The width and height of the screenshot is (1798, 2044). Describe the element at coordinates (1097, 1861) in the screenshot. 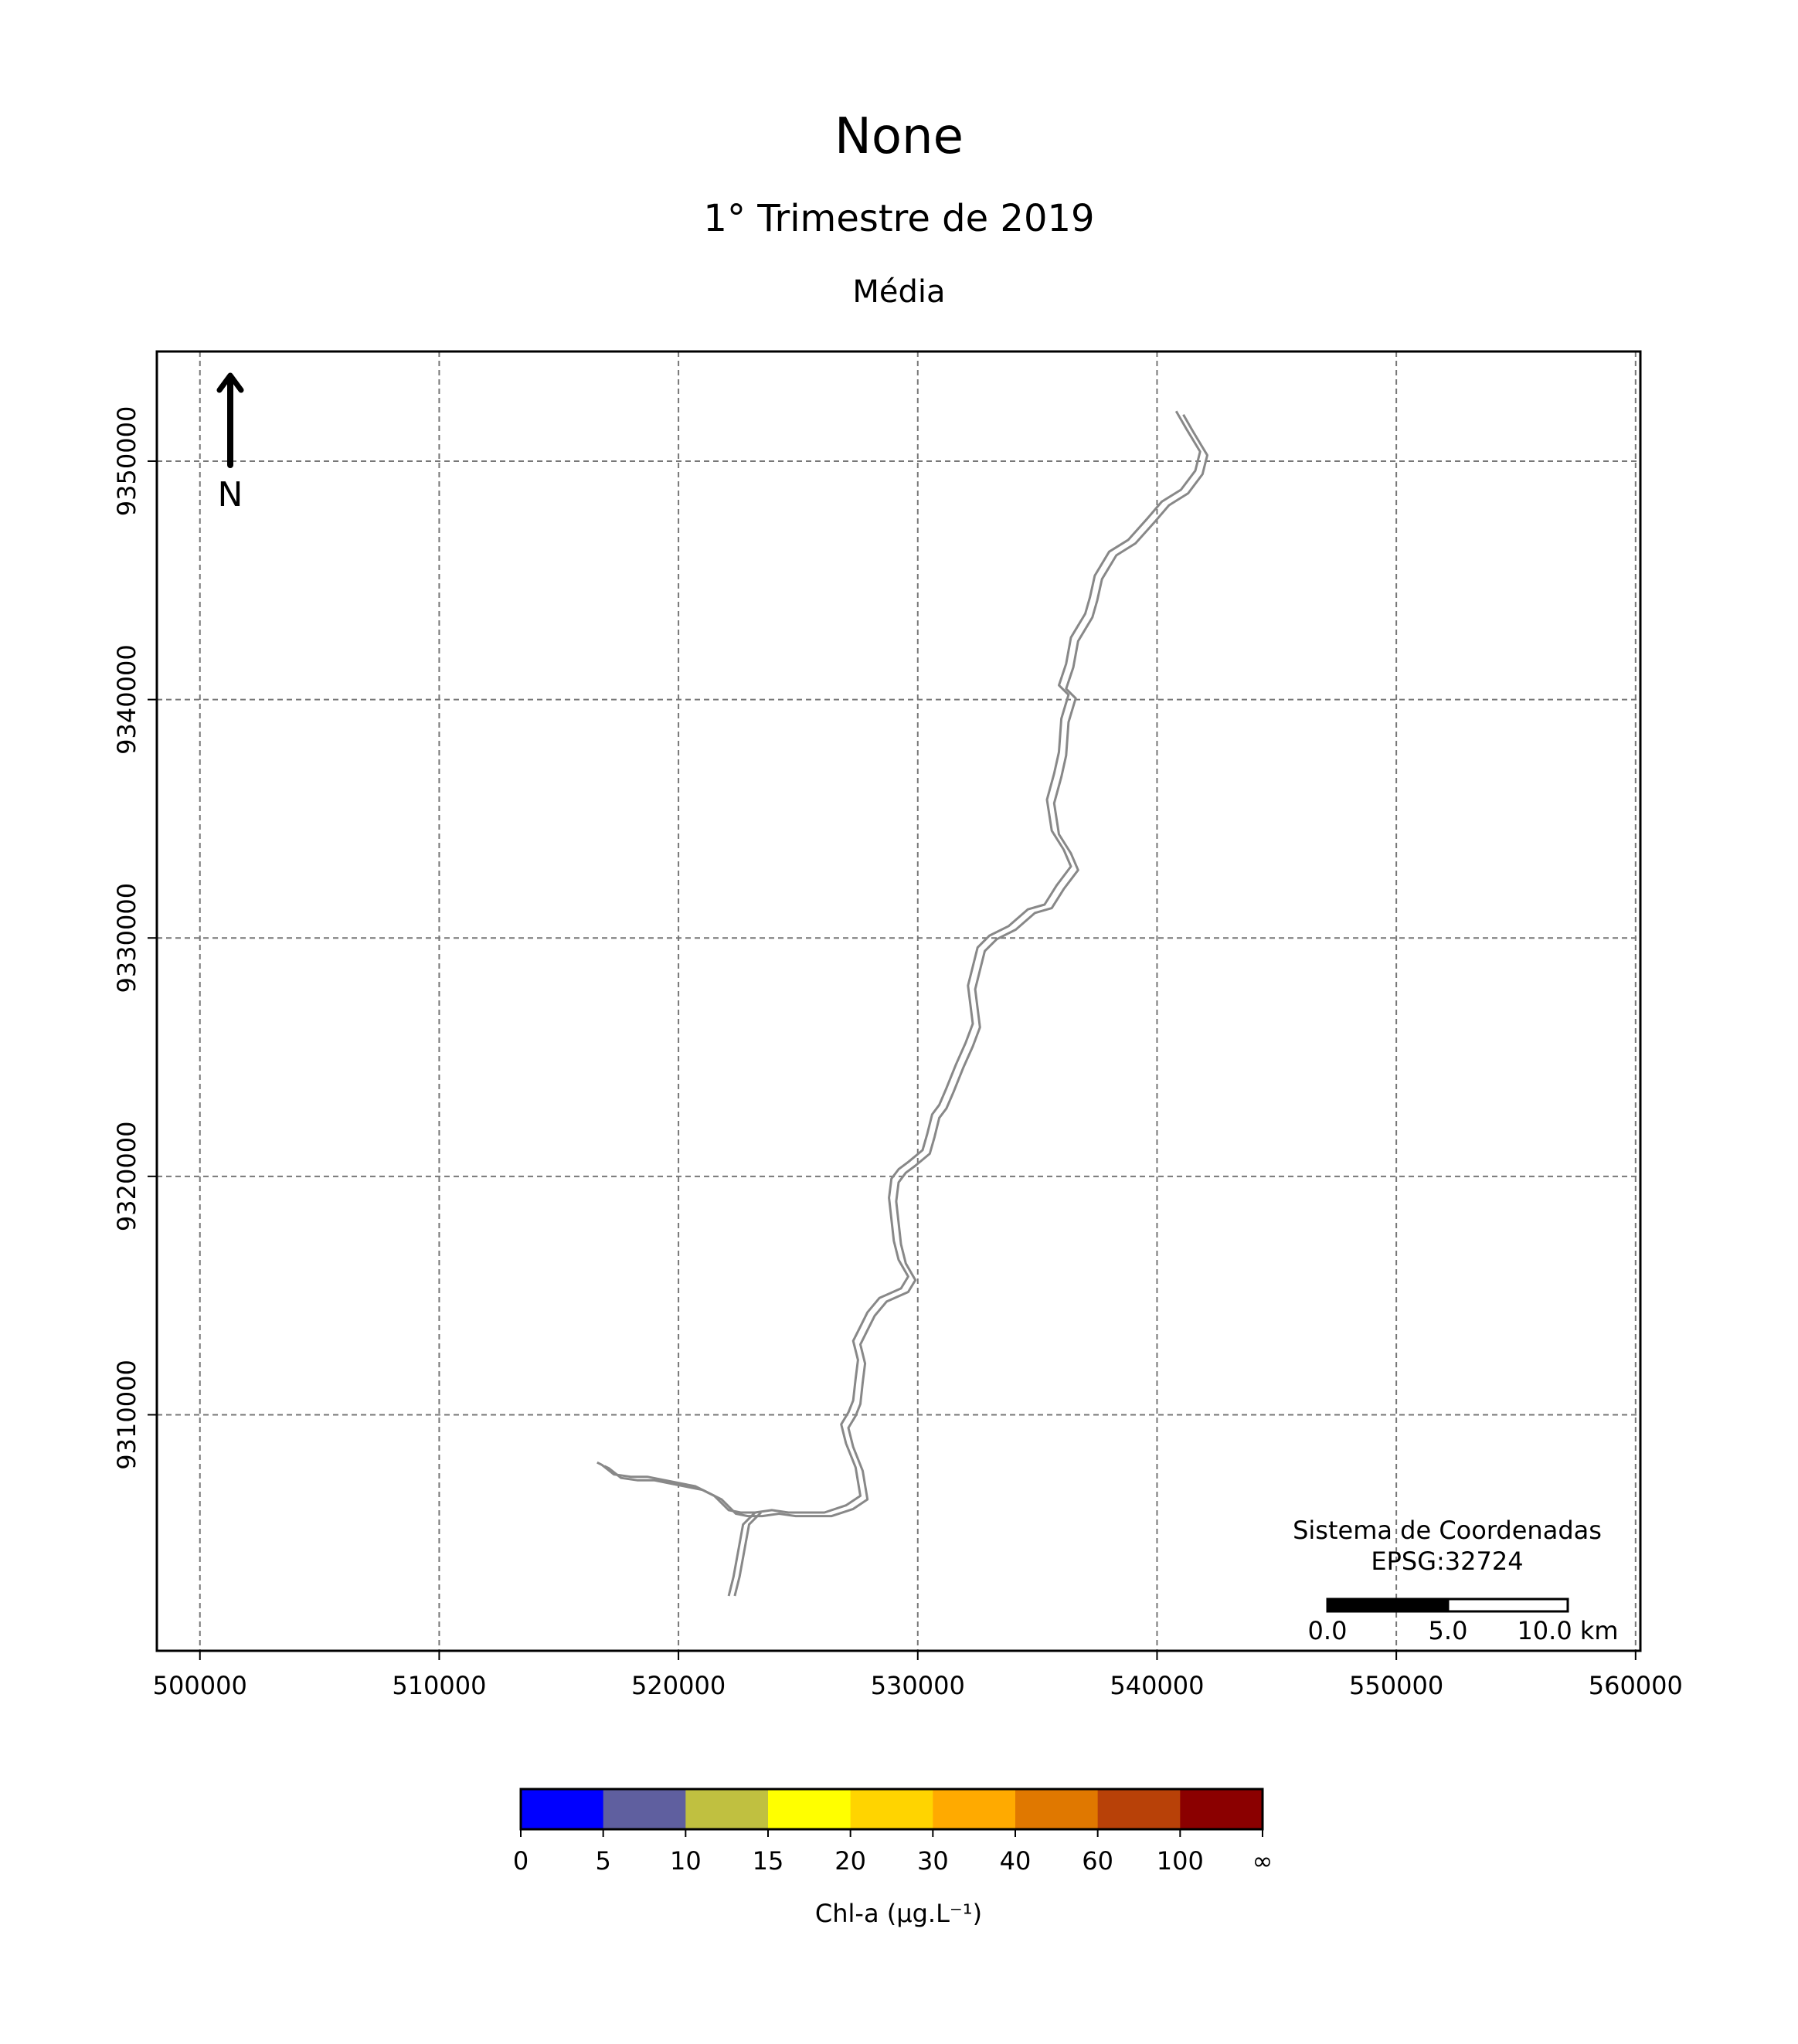

I see `colorbar-tick-label: 60` at that location.